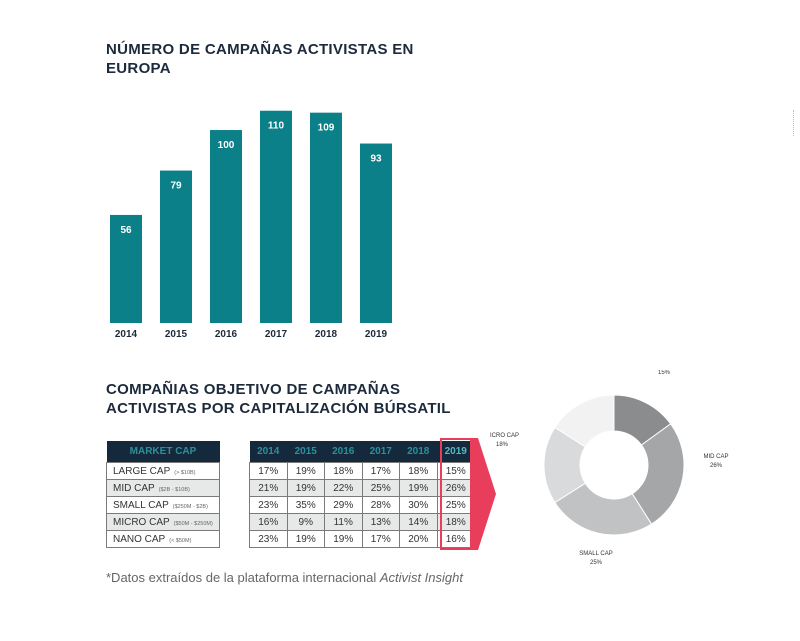 The image size is (800, 641). I want to click on year-header: 2018, so click(418, 452).